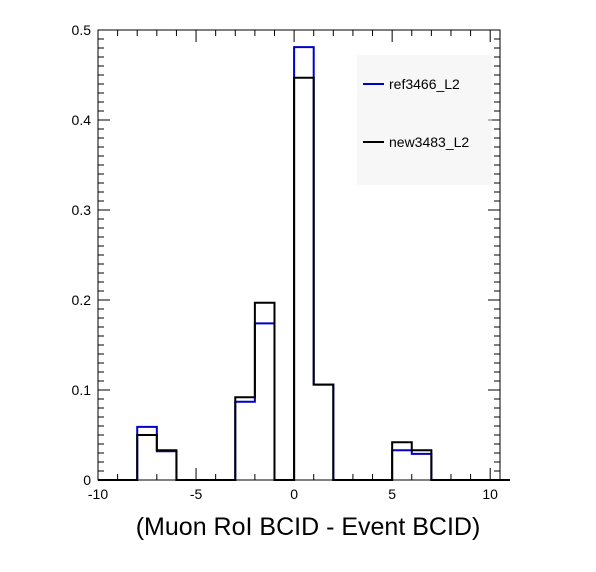  What do you see at coordinates (196, 494) in the screenshot?
I see `x-tick-label: -5` at bounding box center [196, 494].